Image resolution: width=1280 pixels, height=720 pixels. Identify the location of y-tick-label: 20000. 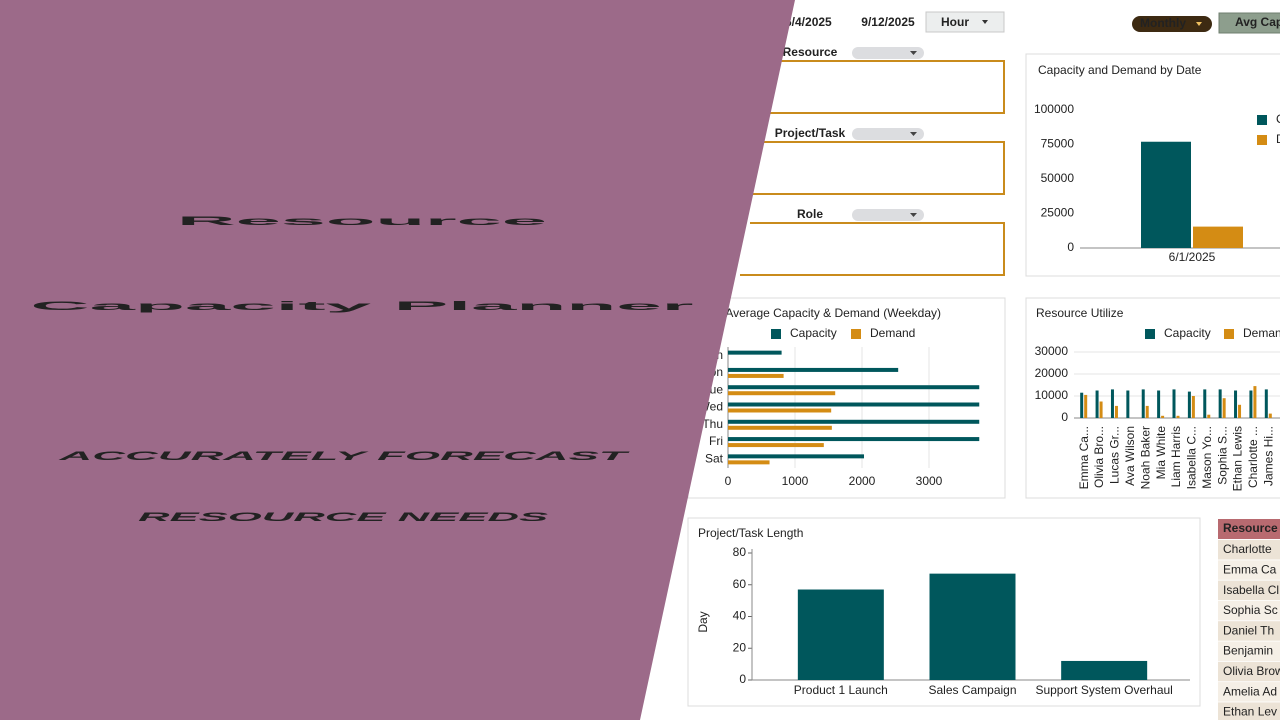
(1052, 373).